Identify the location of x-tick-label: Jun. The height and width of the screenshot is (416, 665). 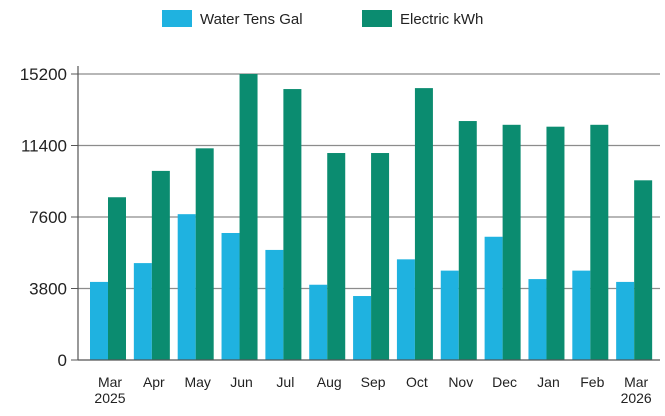
(241, 382).